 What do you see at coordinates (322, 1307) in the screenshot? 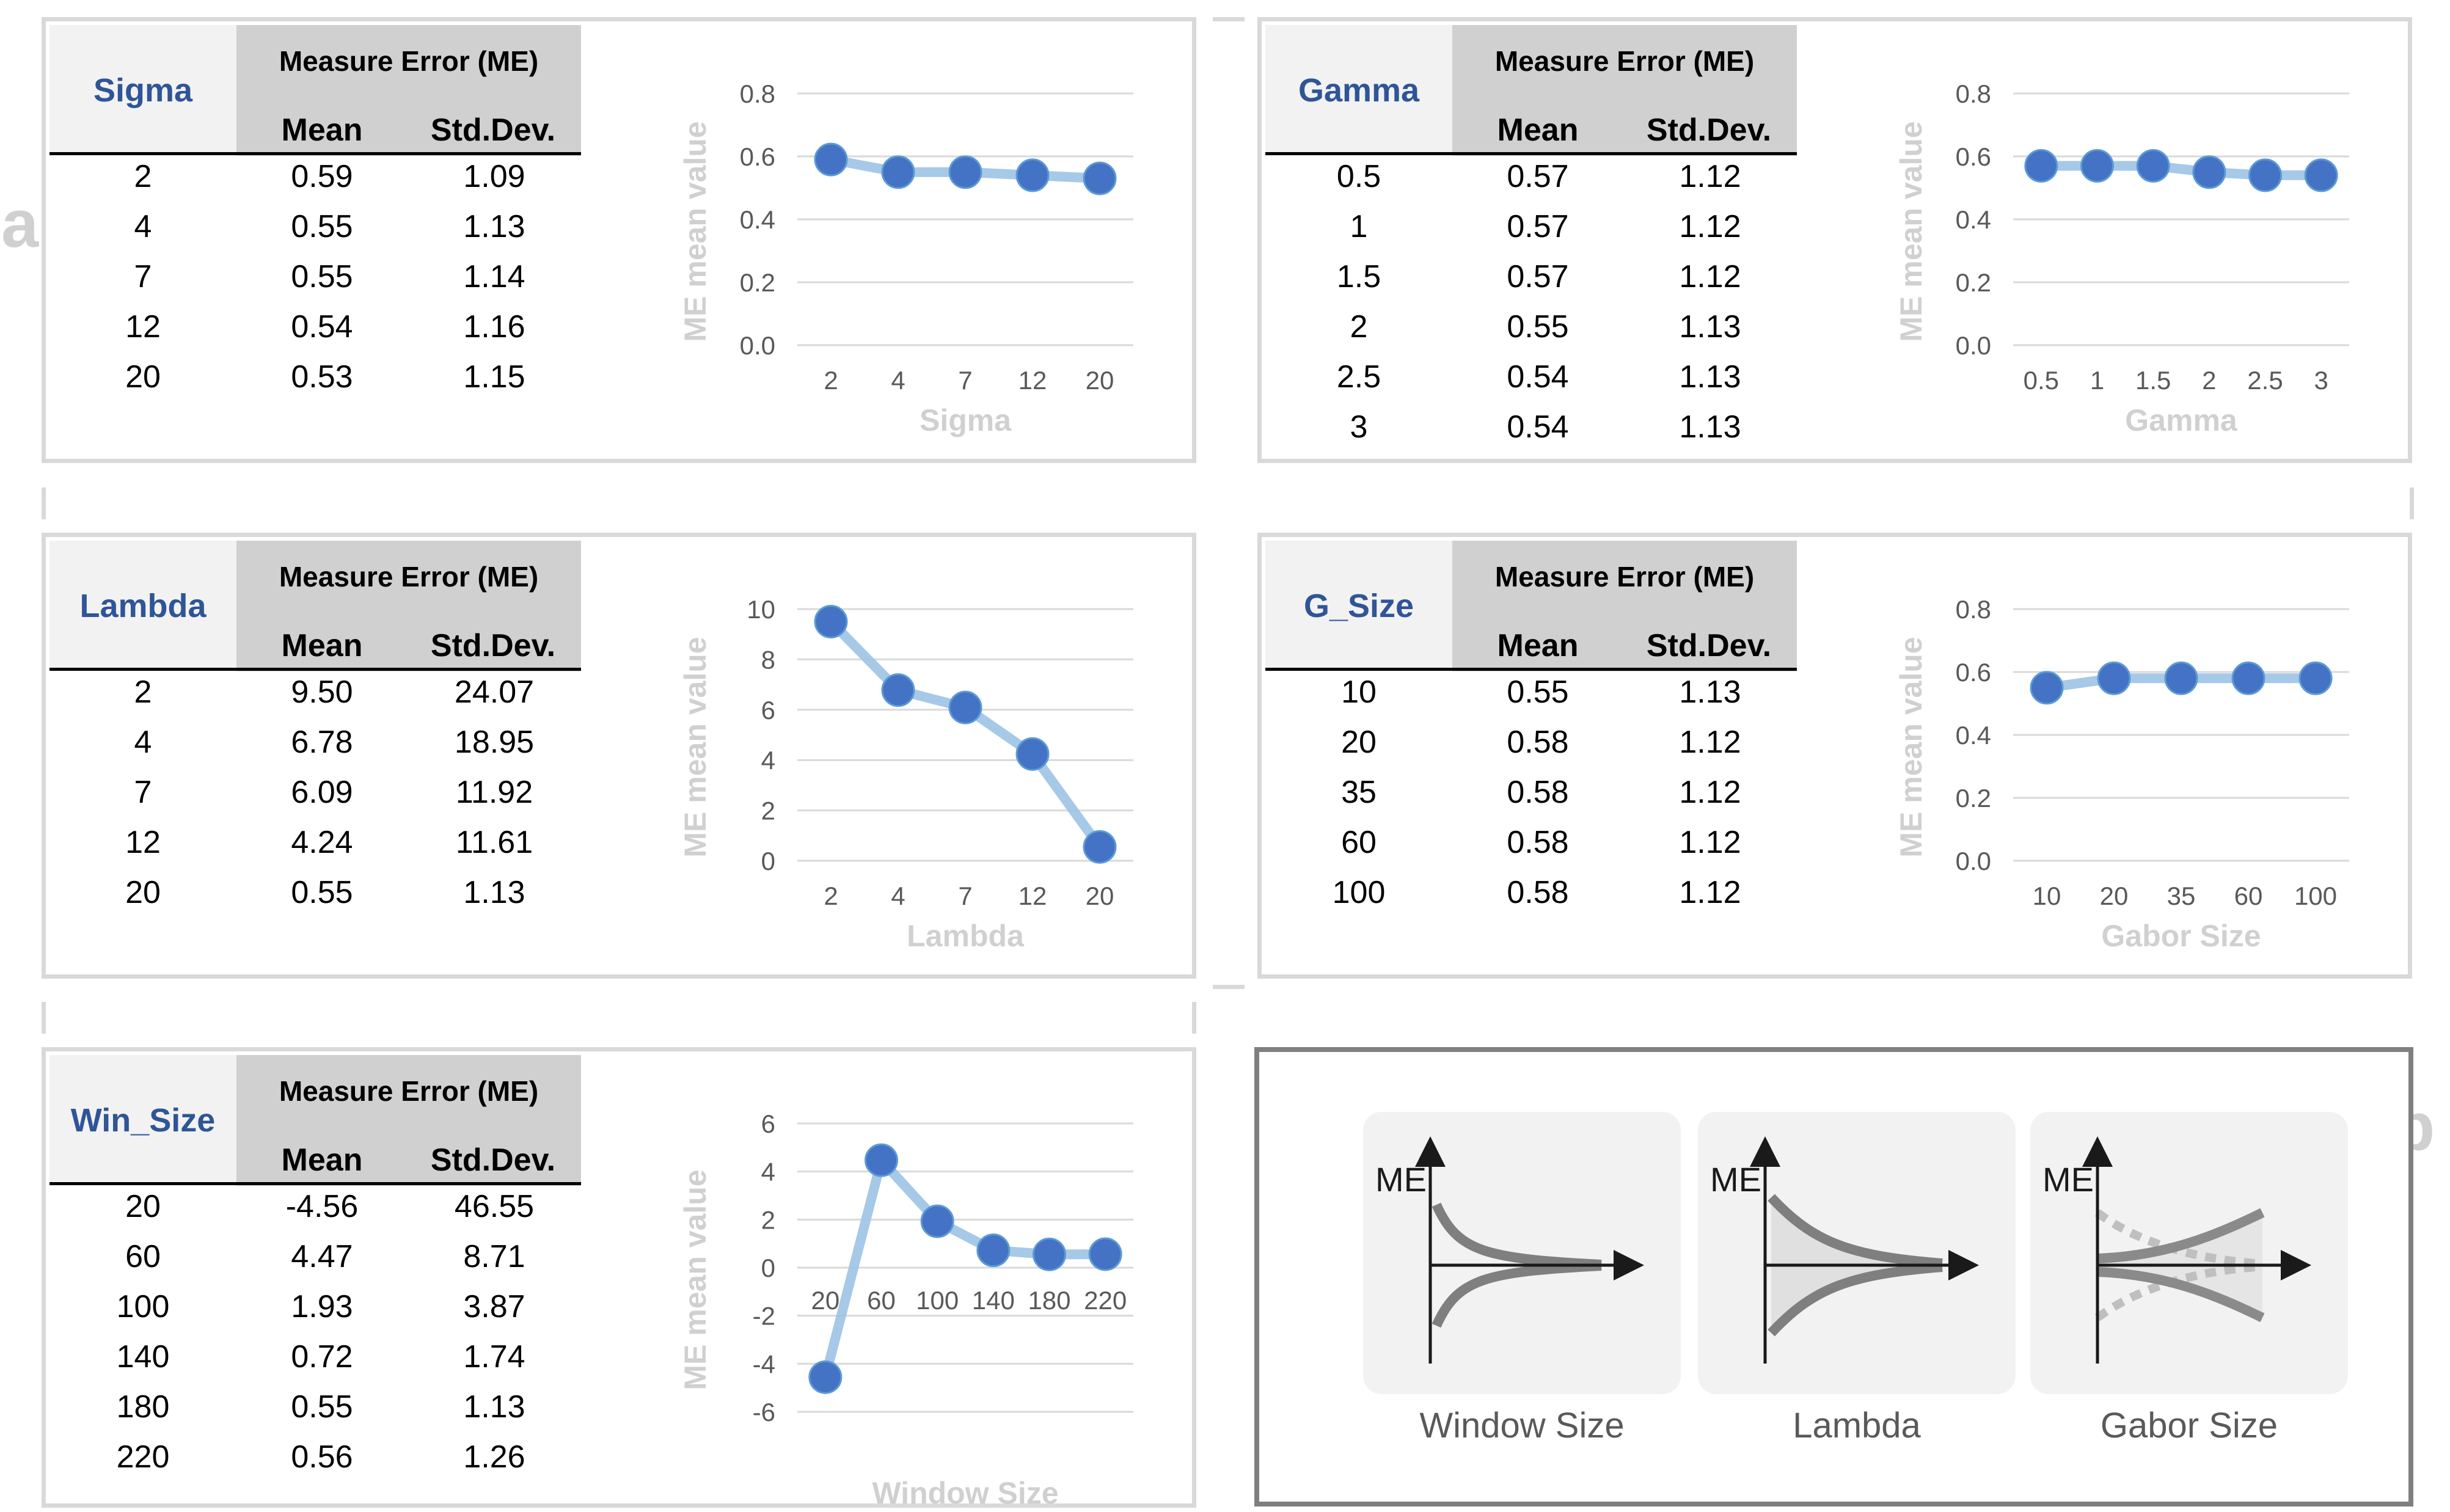
I see `cell-mean: 1.93` at bounding box center [322, 1307].